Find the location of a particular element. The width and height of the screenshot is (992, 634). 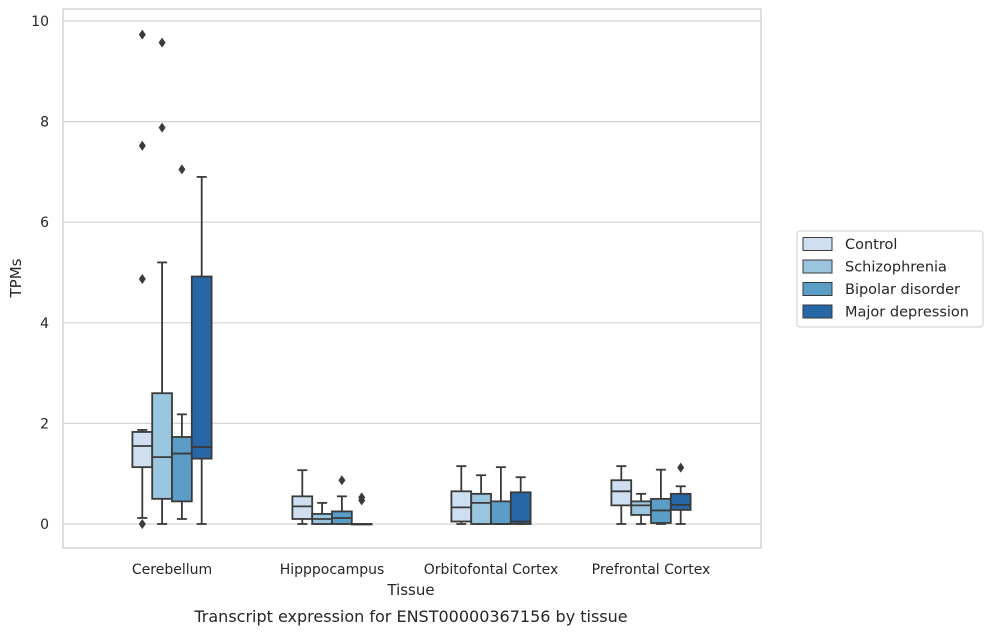

y-axis-label: TPMs is located at coordinates (16, 278).